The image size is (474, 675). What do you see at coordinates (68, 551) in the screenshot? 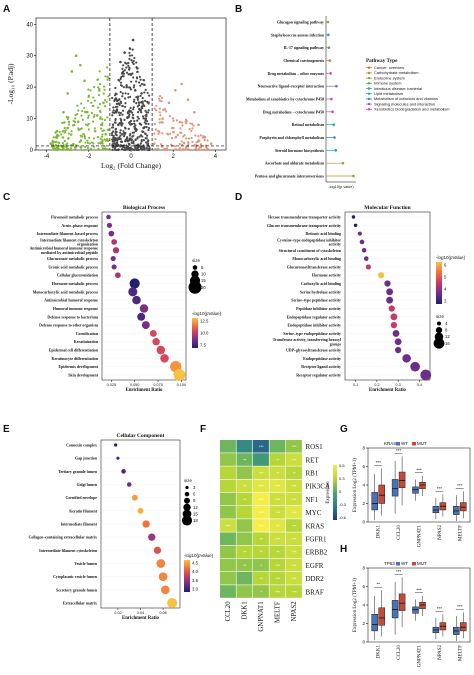
I see `bubble-category-label: Intermediate filament cytoskeleton` at bounding box center [68, 551].